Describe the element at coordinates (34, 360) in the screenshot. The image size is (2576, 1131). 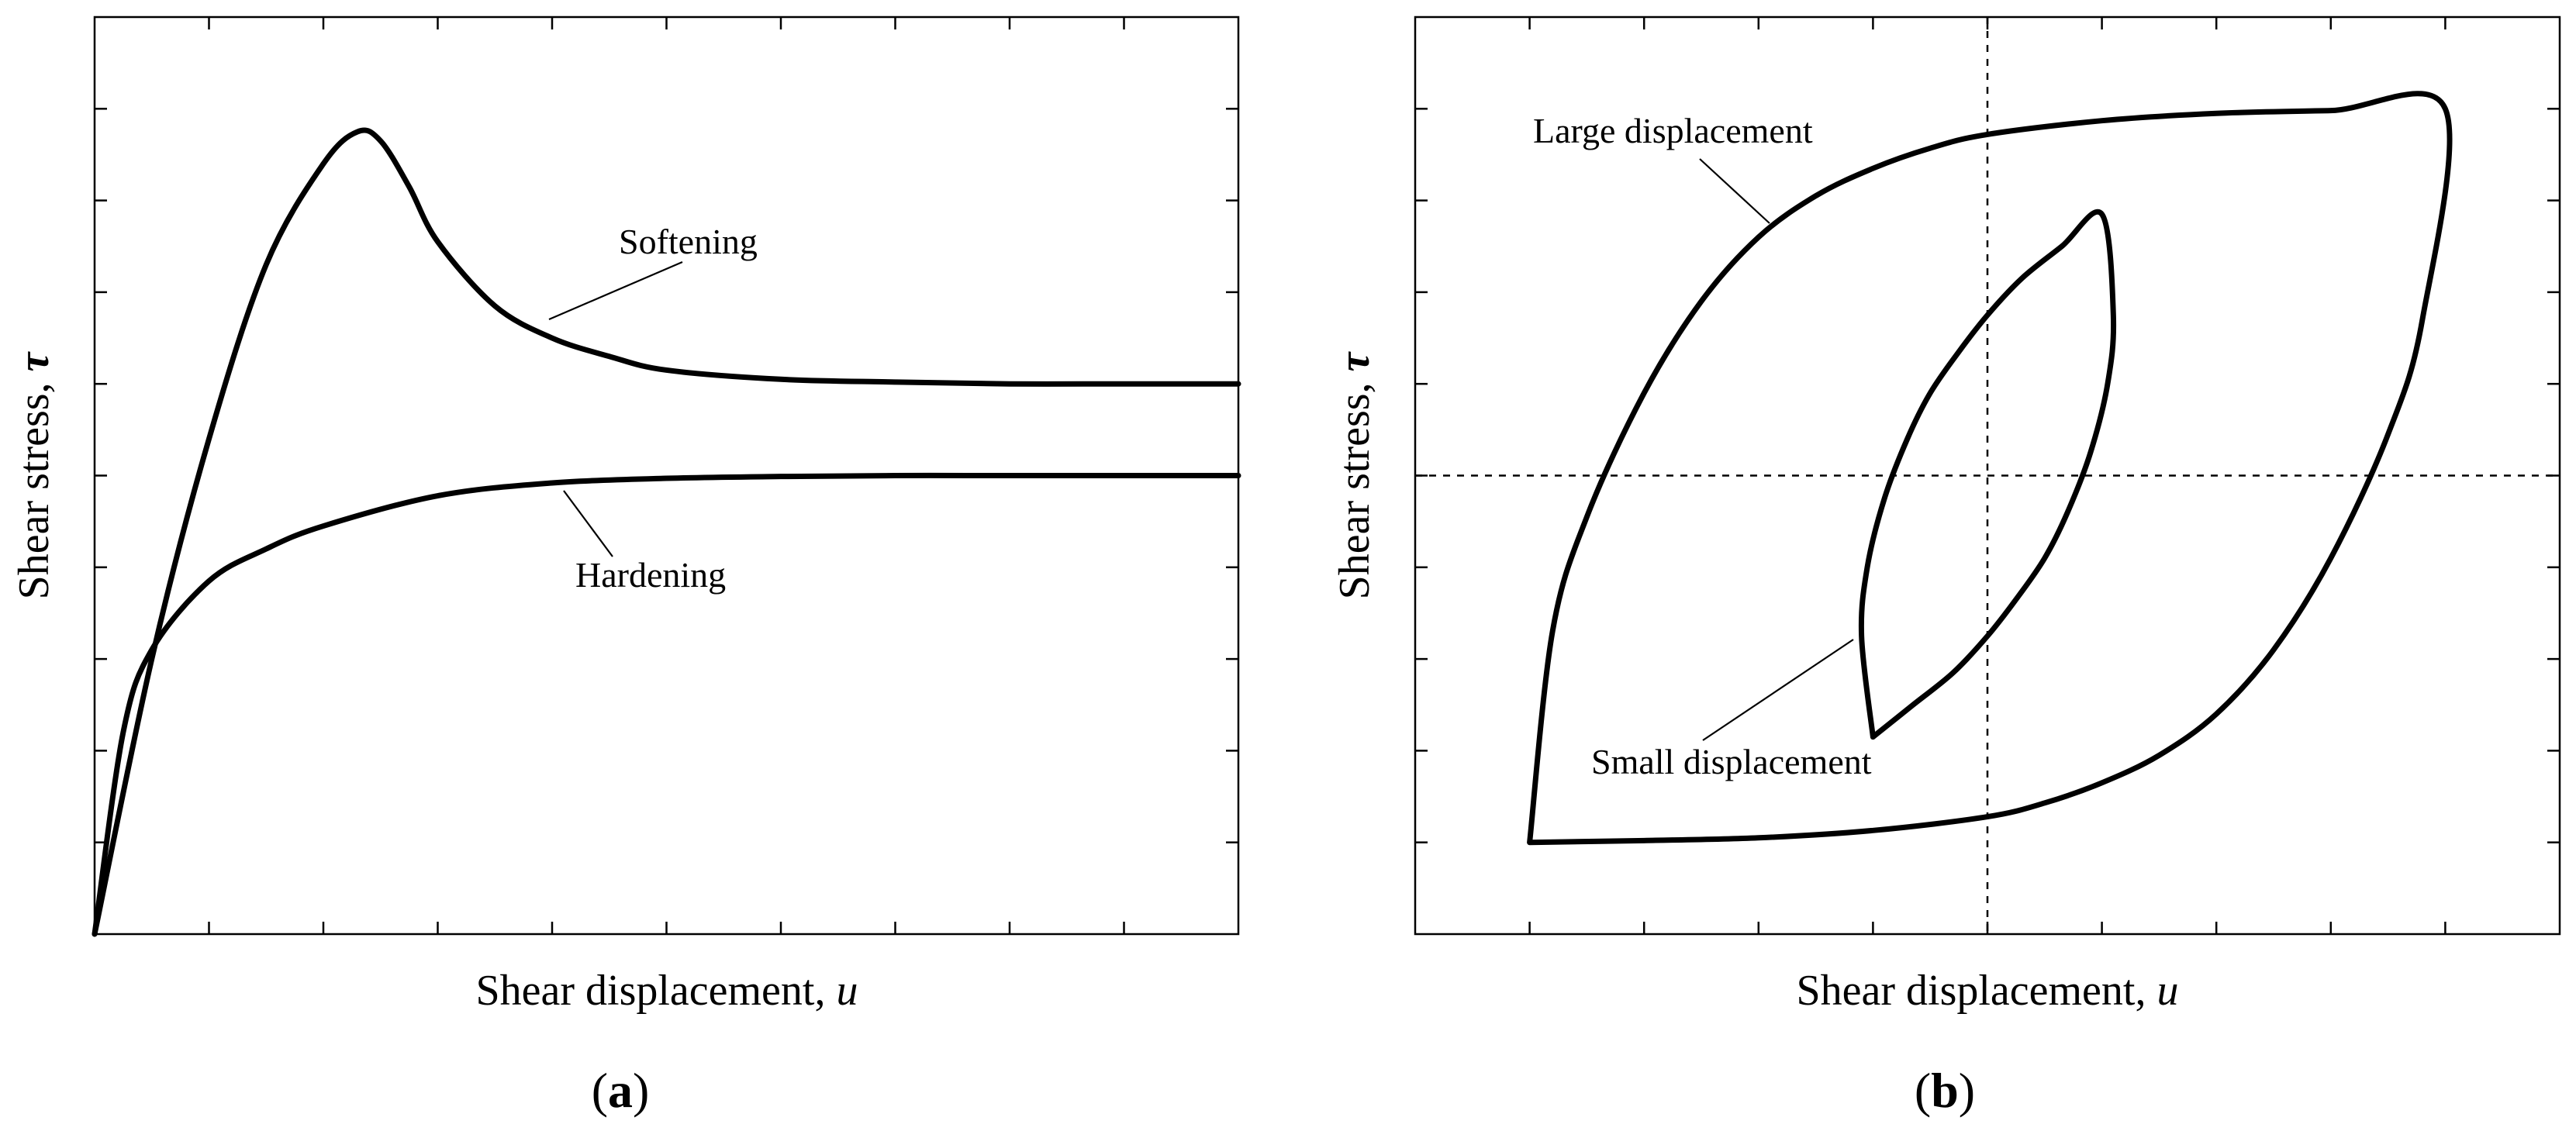
I see `y-axis-symbol-a: τ` at that location.